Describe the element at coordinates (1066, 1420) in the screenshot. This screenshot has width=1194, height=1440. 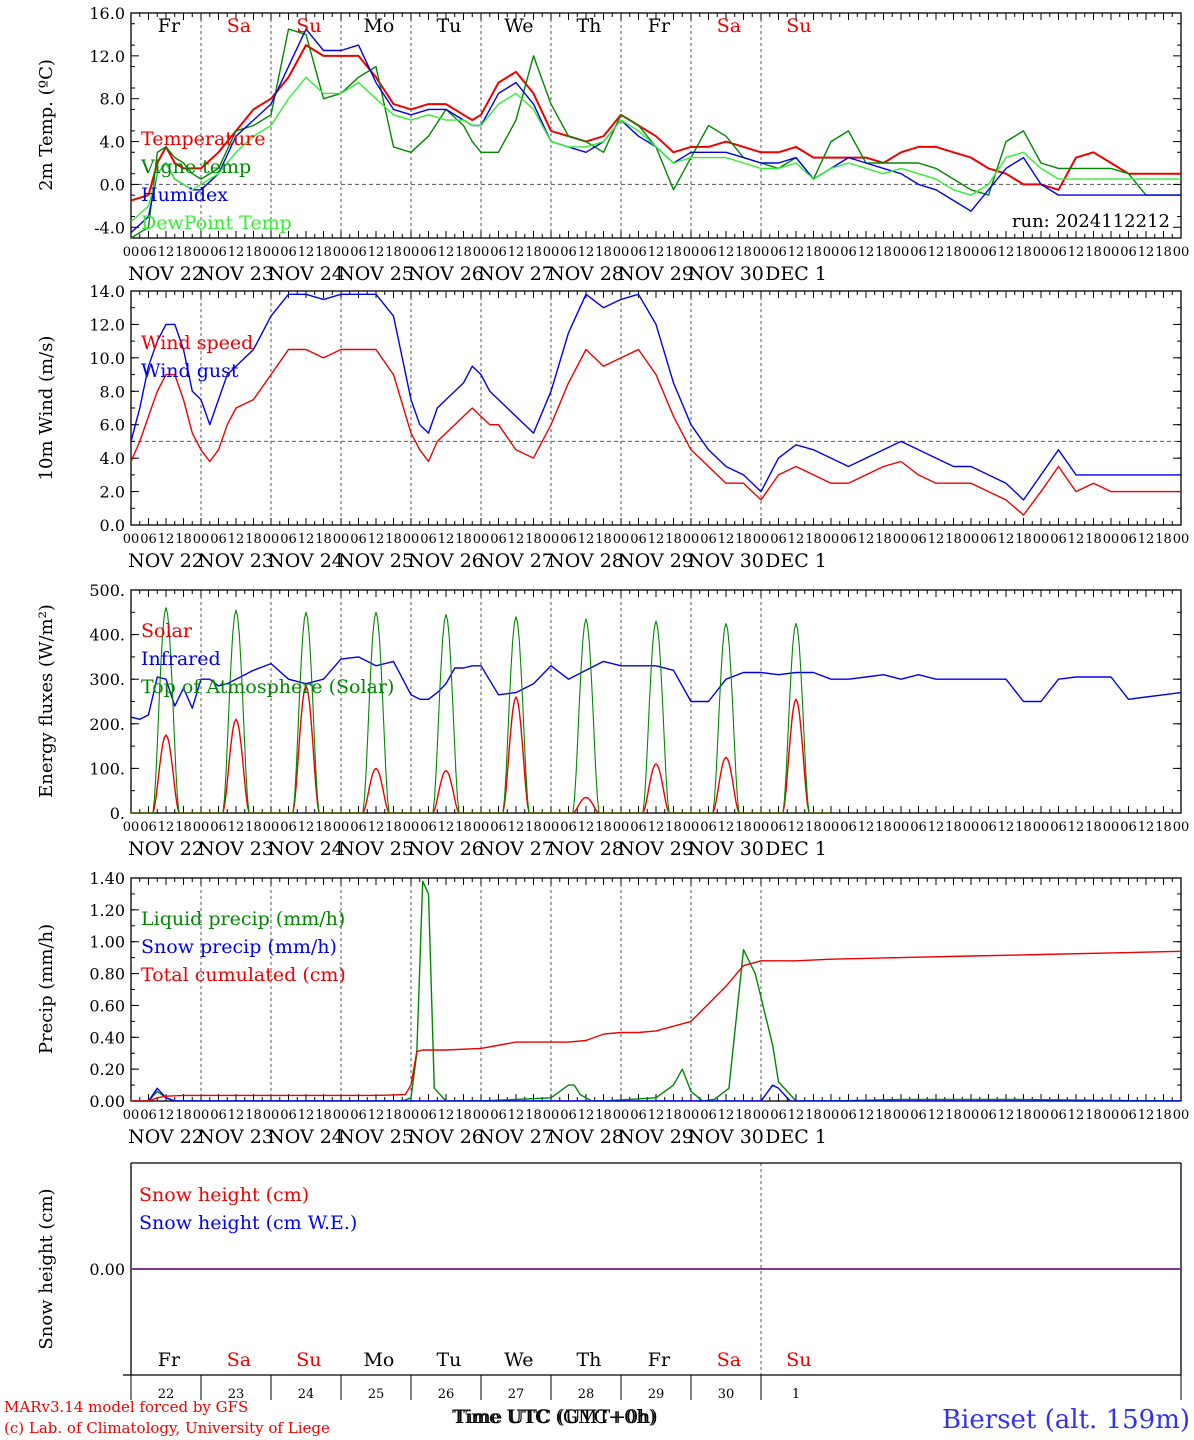
I see `station-label: Bierset (alt. 159m)` at that location.